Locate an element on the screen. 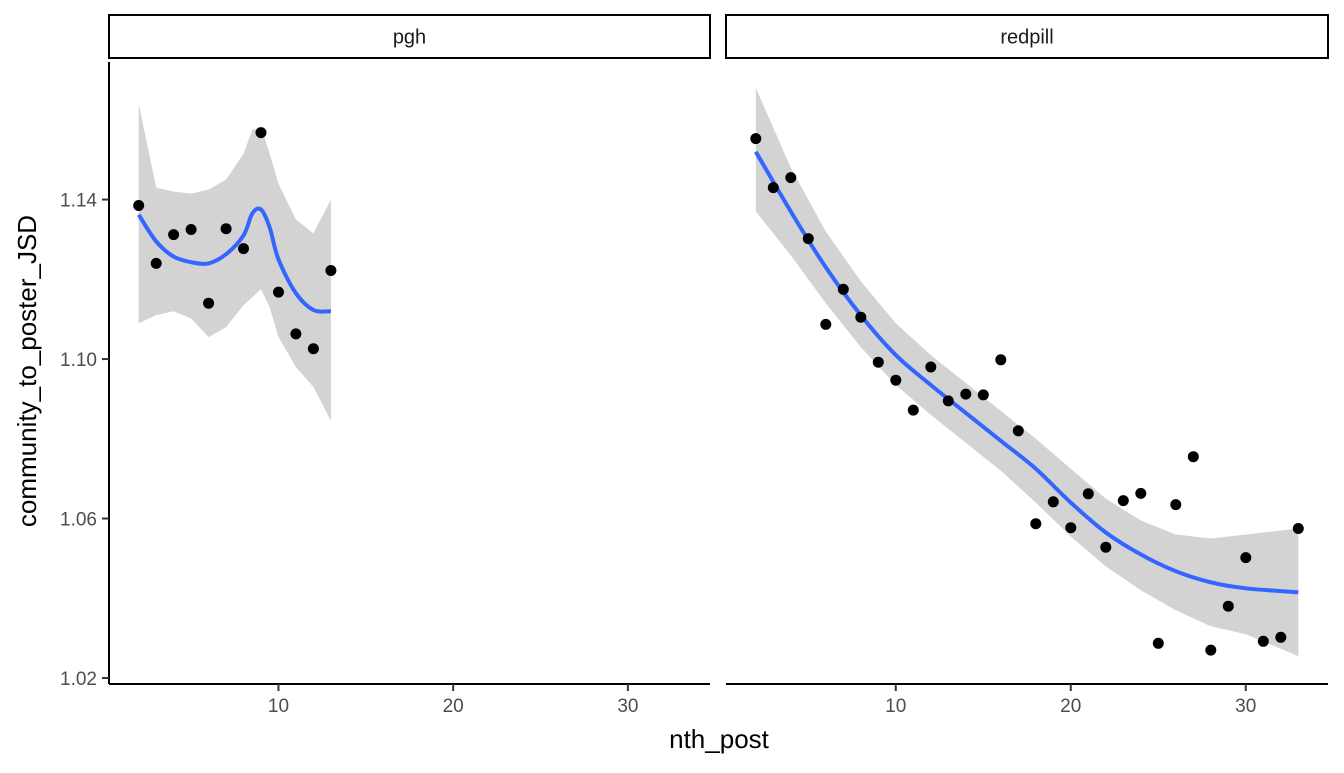 This screenshot has width=1344, height=773. y-tick-label: 1.06 is located at coordinates (78, 520).